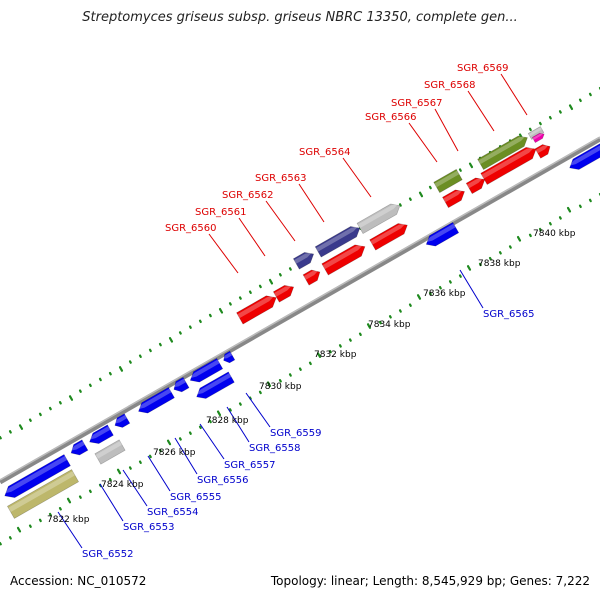  What do you see at coordinates (296, 433) in the screenshot?
I see `gene-label-bottom: SGR_6559` at bounding box center [296, 433].